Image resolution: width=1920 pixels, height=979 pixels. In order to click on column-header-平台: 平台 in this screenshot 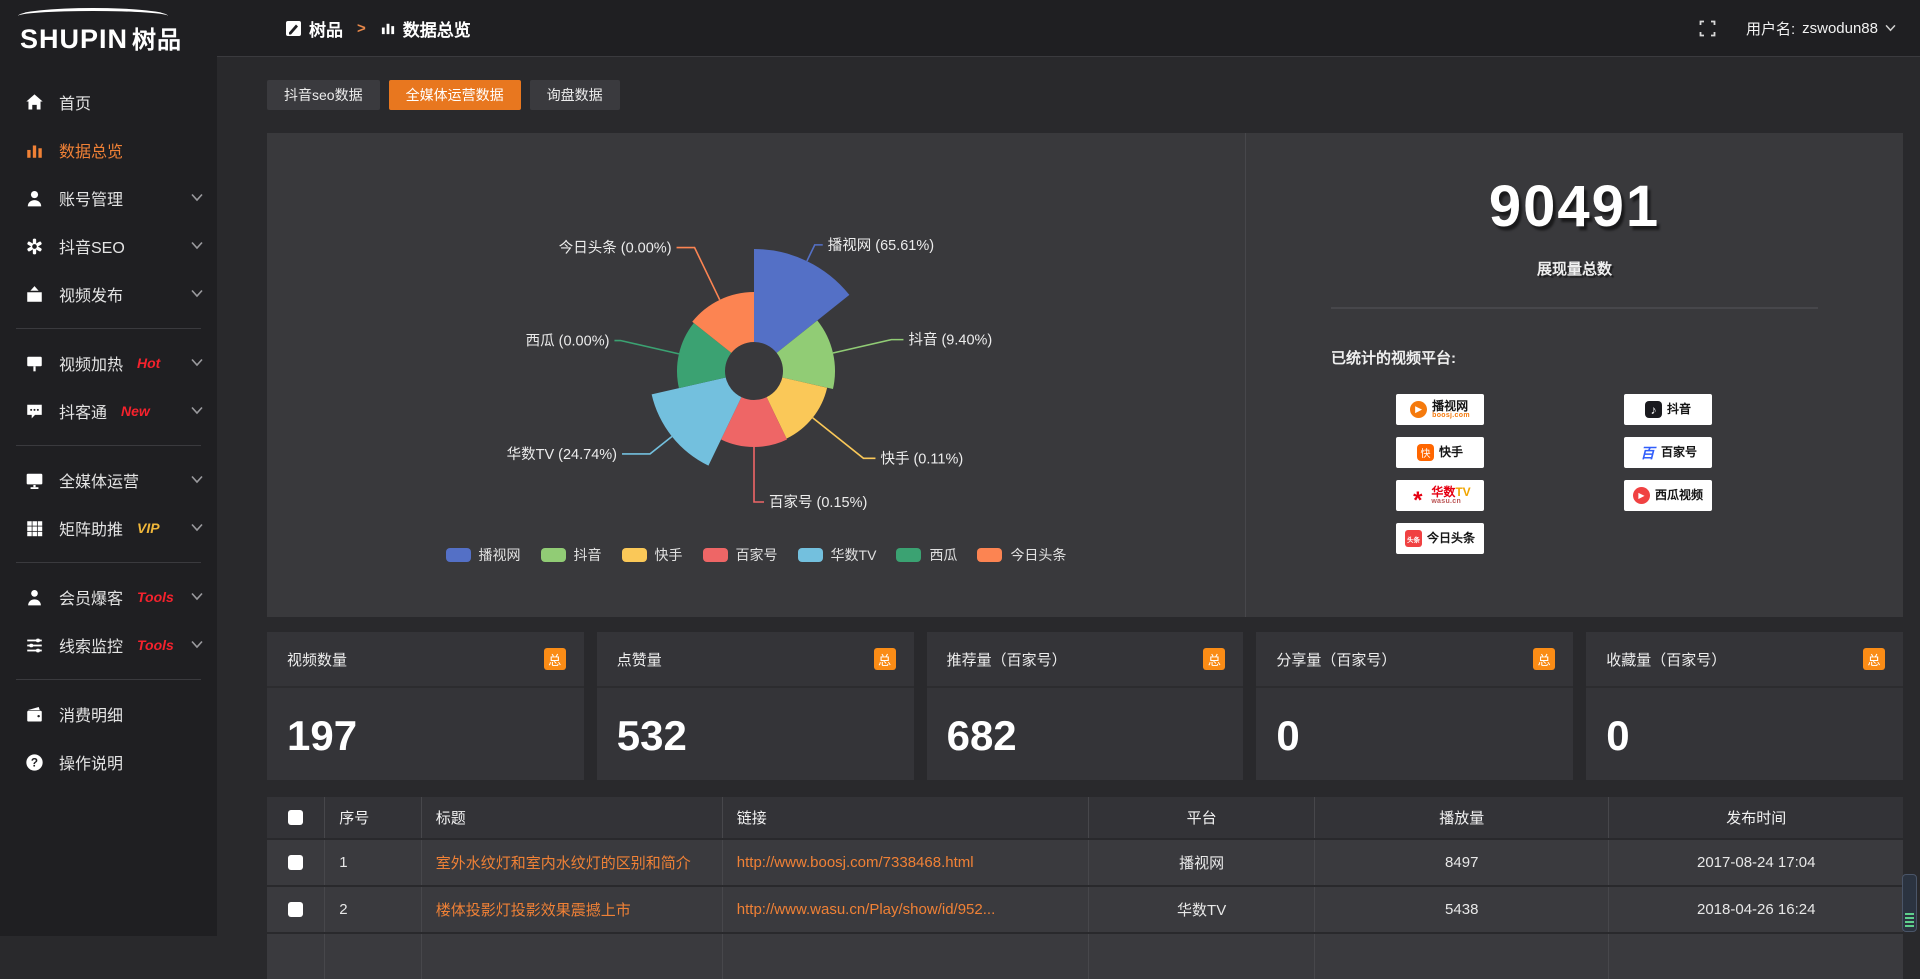, I will do `click(1201, 817)`.